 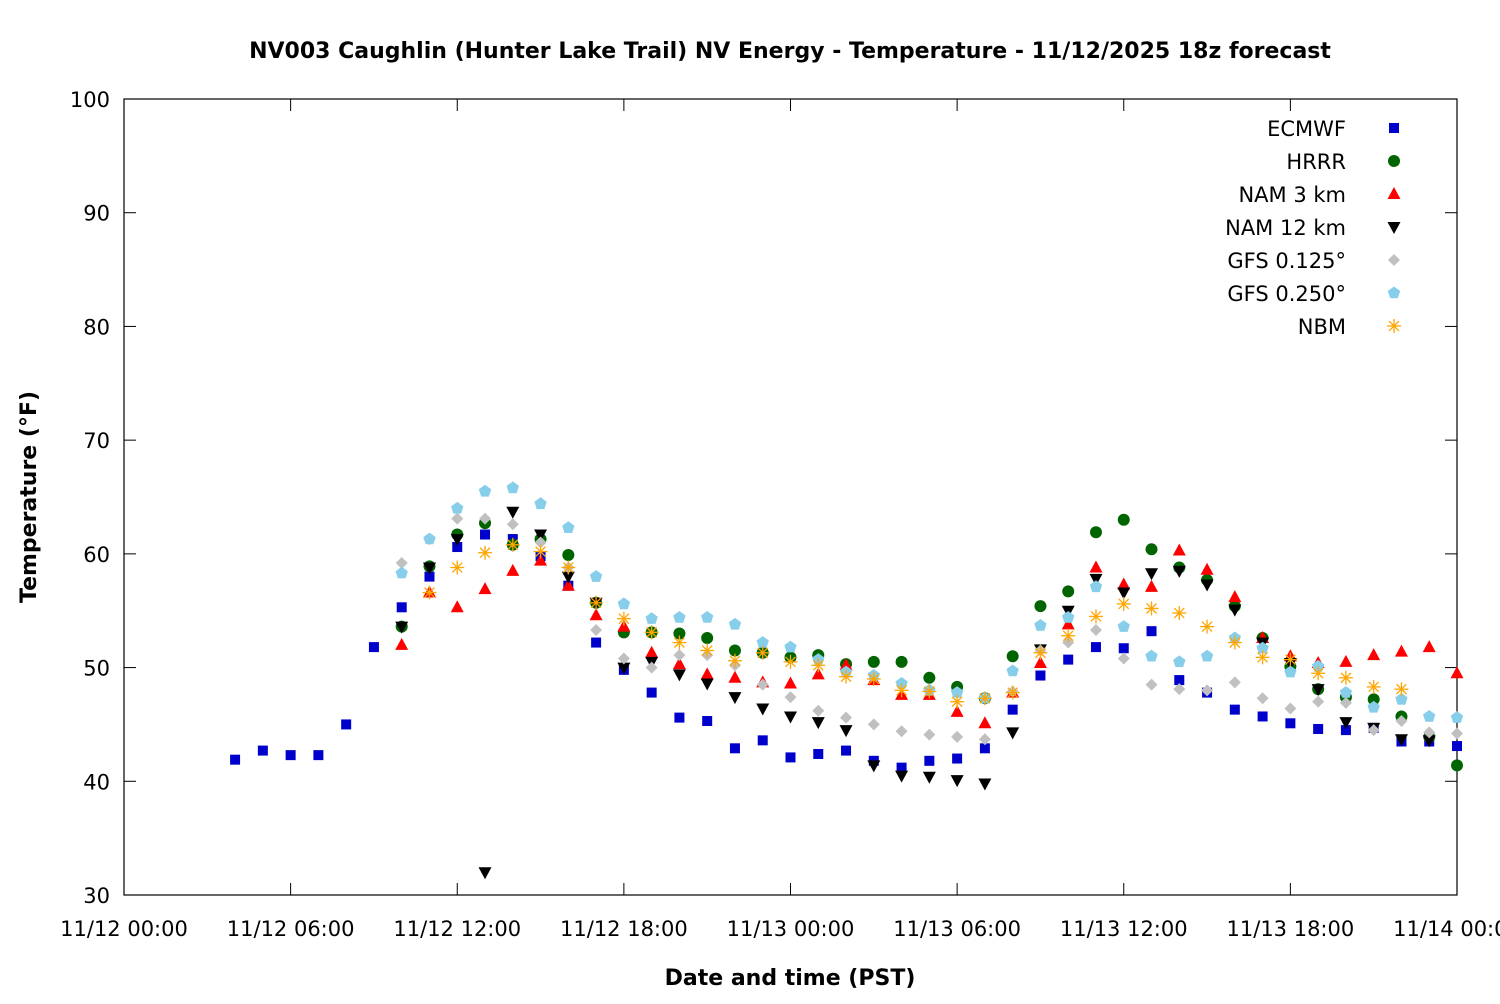 I want to click on legend-label: GFS 0.250°, so click(x=1286, y=294).